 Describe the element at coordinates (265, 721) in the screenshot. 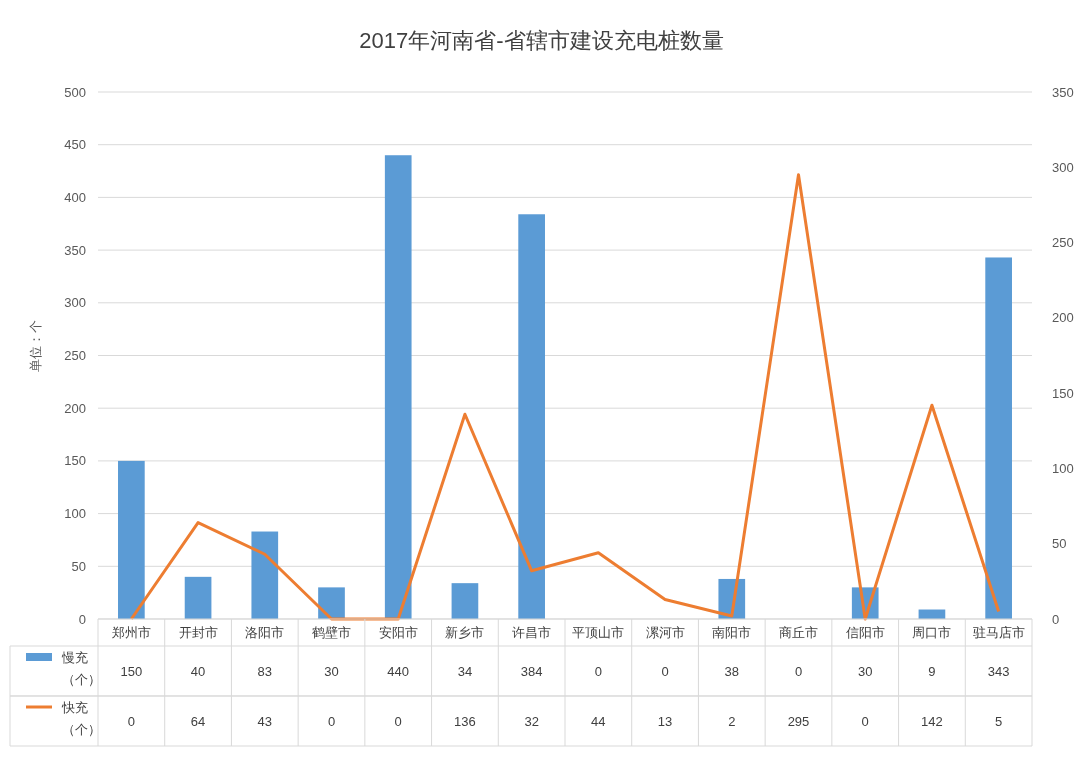

I see `data-label: 43` at that location.